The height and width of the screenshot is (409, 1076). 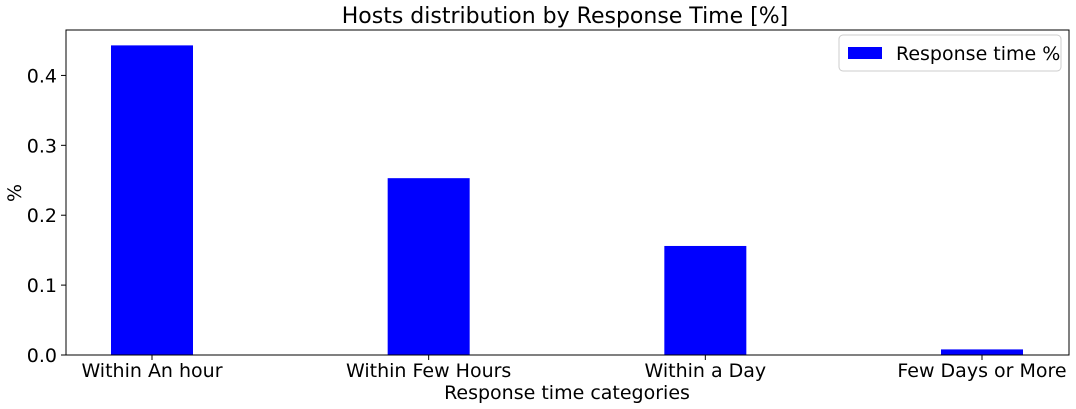 What do you see at coordinates (42, 146) in the screenshot?
I see `y-tick-label: 0.3` at bounding box center [42, 146].